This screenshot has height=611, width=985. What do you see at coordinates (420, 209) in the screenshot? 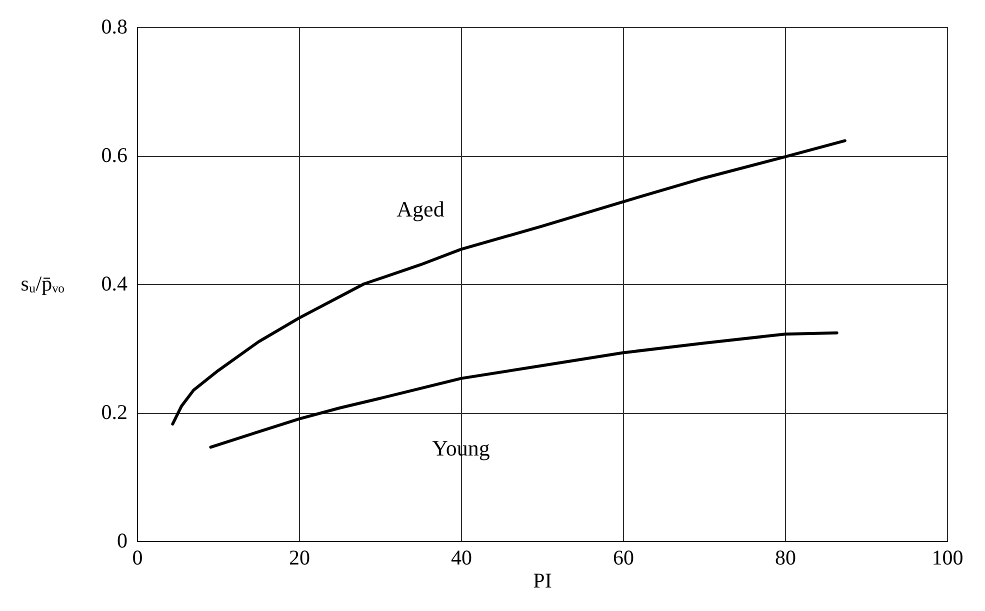
I see `series-label: Aged` at bounding box center [420, 209].